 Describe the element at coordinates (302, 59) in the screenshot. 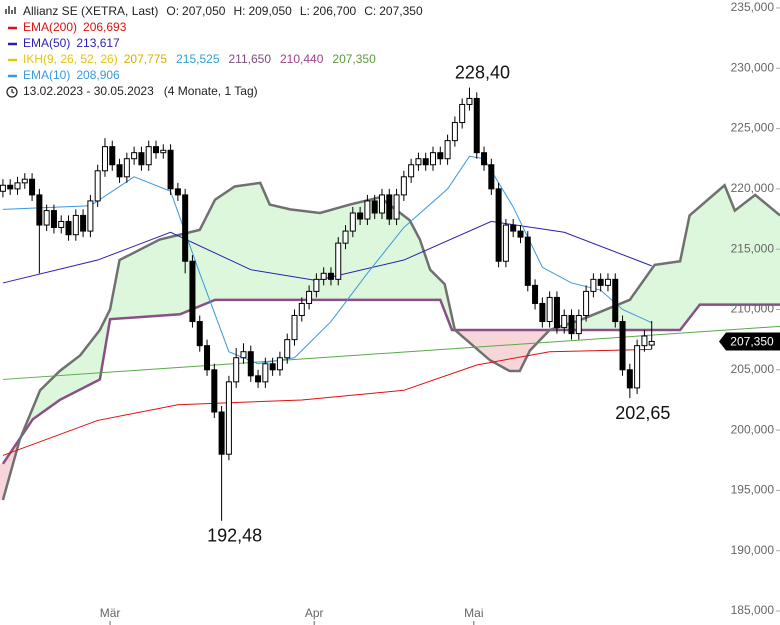

I see `legend-text: 210,440` at that location.